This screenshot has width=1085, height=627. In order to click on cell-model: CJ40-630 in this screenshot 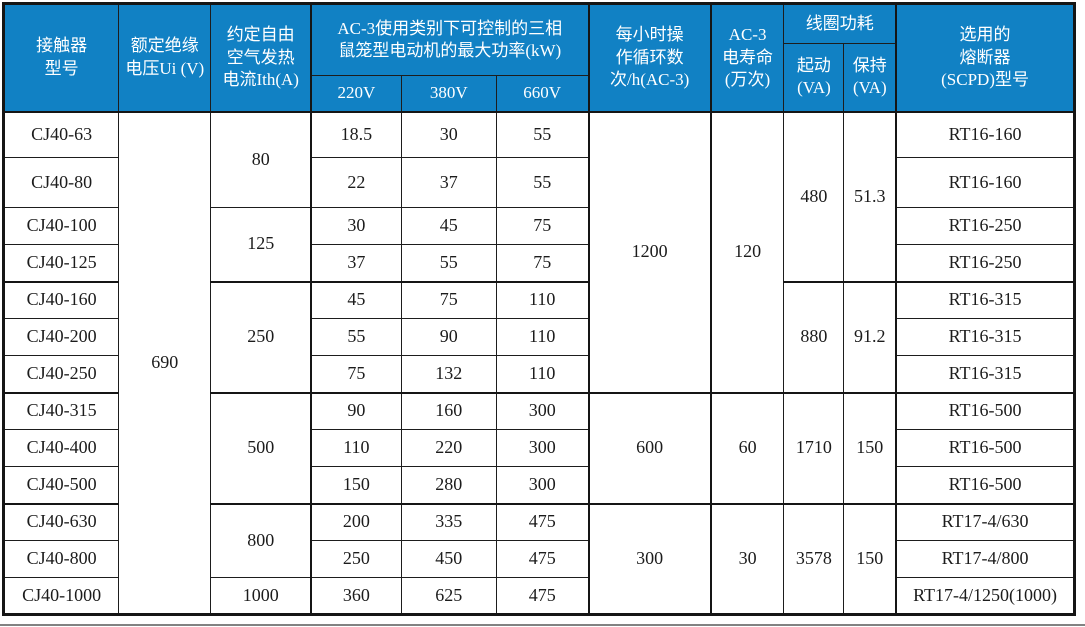, I will do `click(61, 521)`.